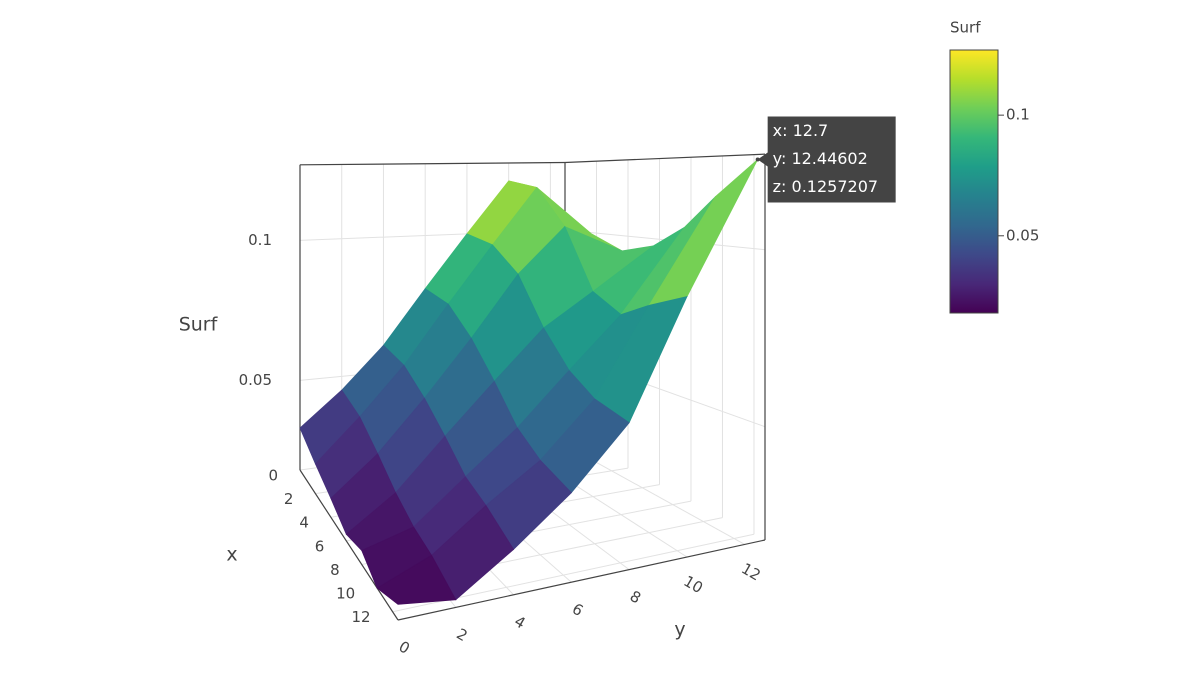  What do you see at coordinates (965, 28) in the screenshot?
I see `colorbar-title: Surf` at bounding box center [965, 28].